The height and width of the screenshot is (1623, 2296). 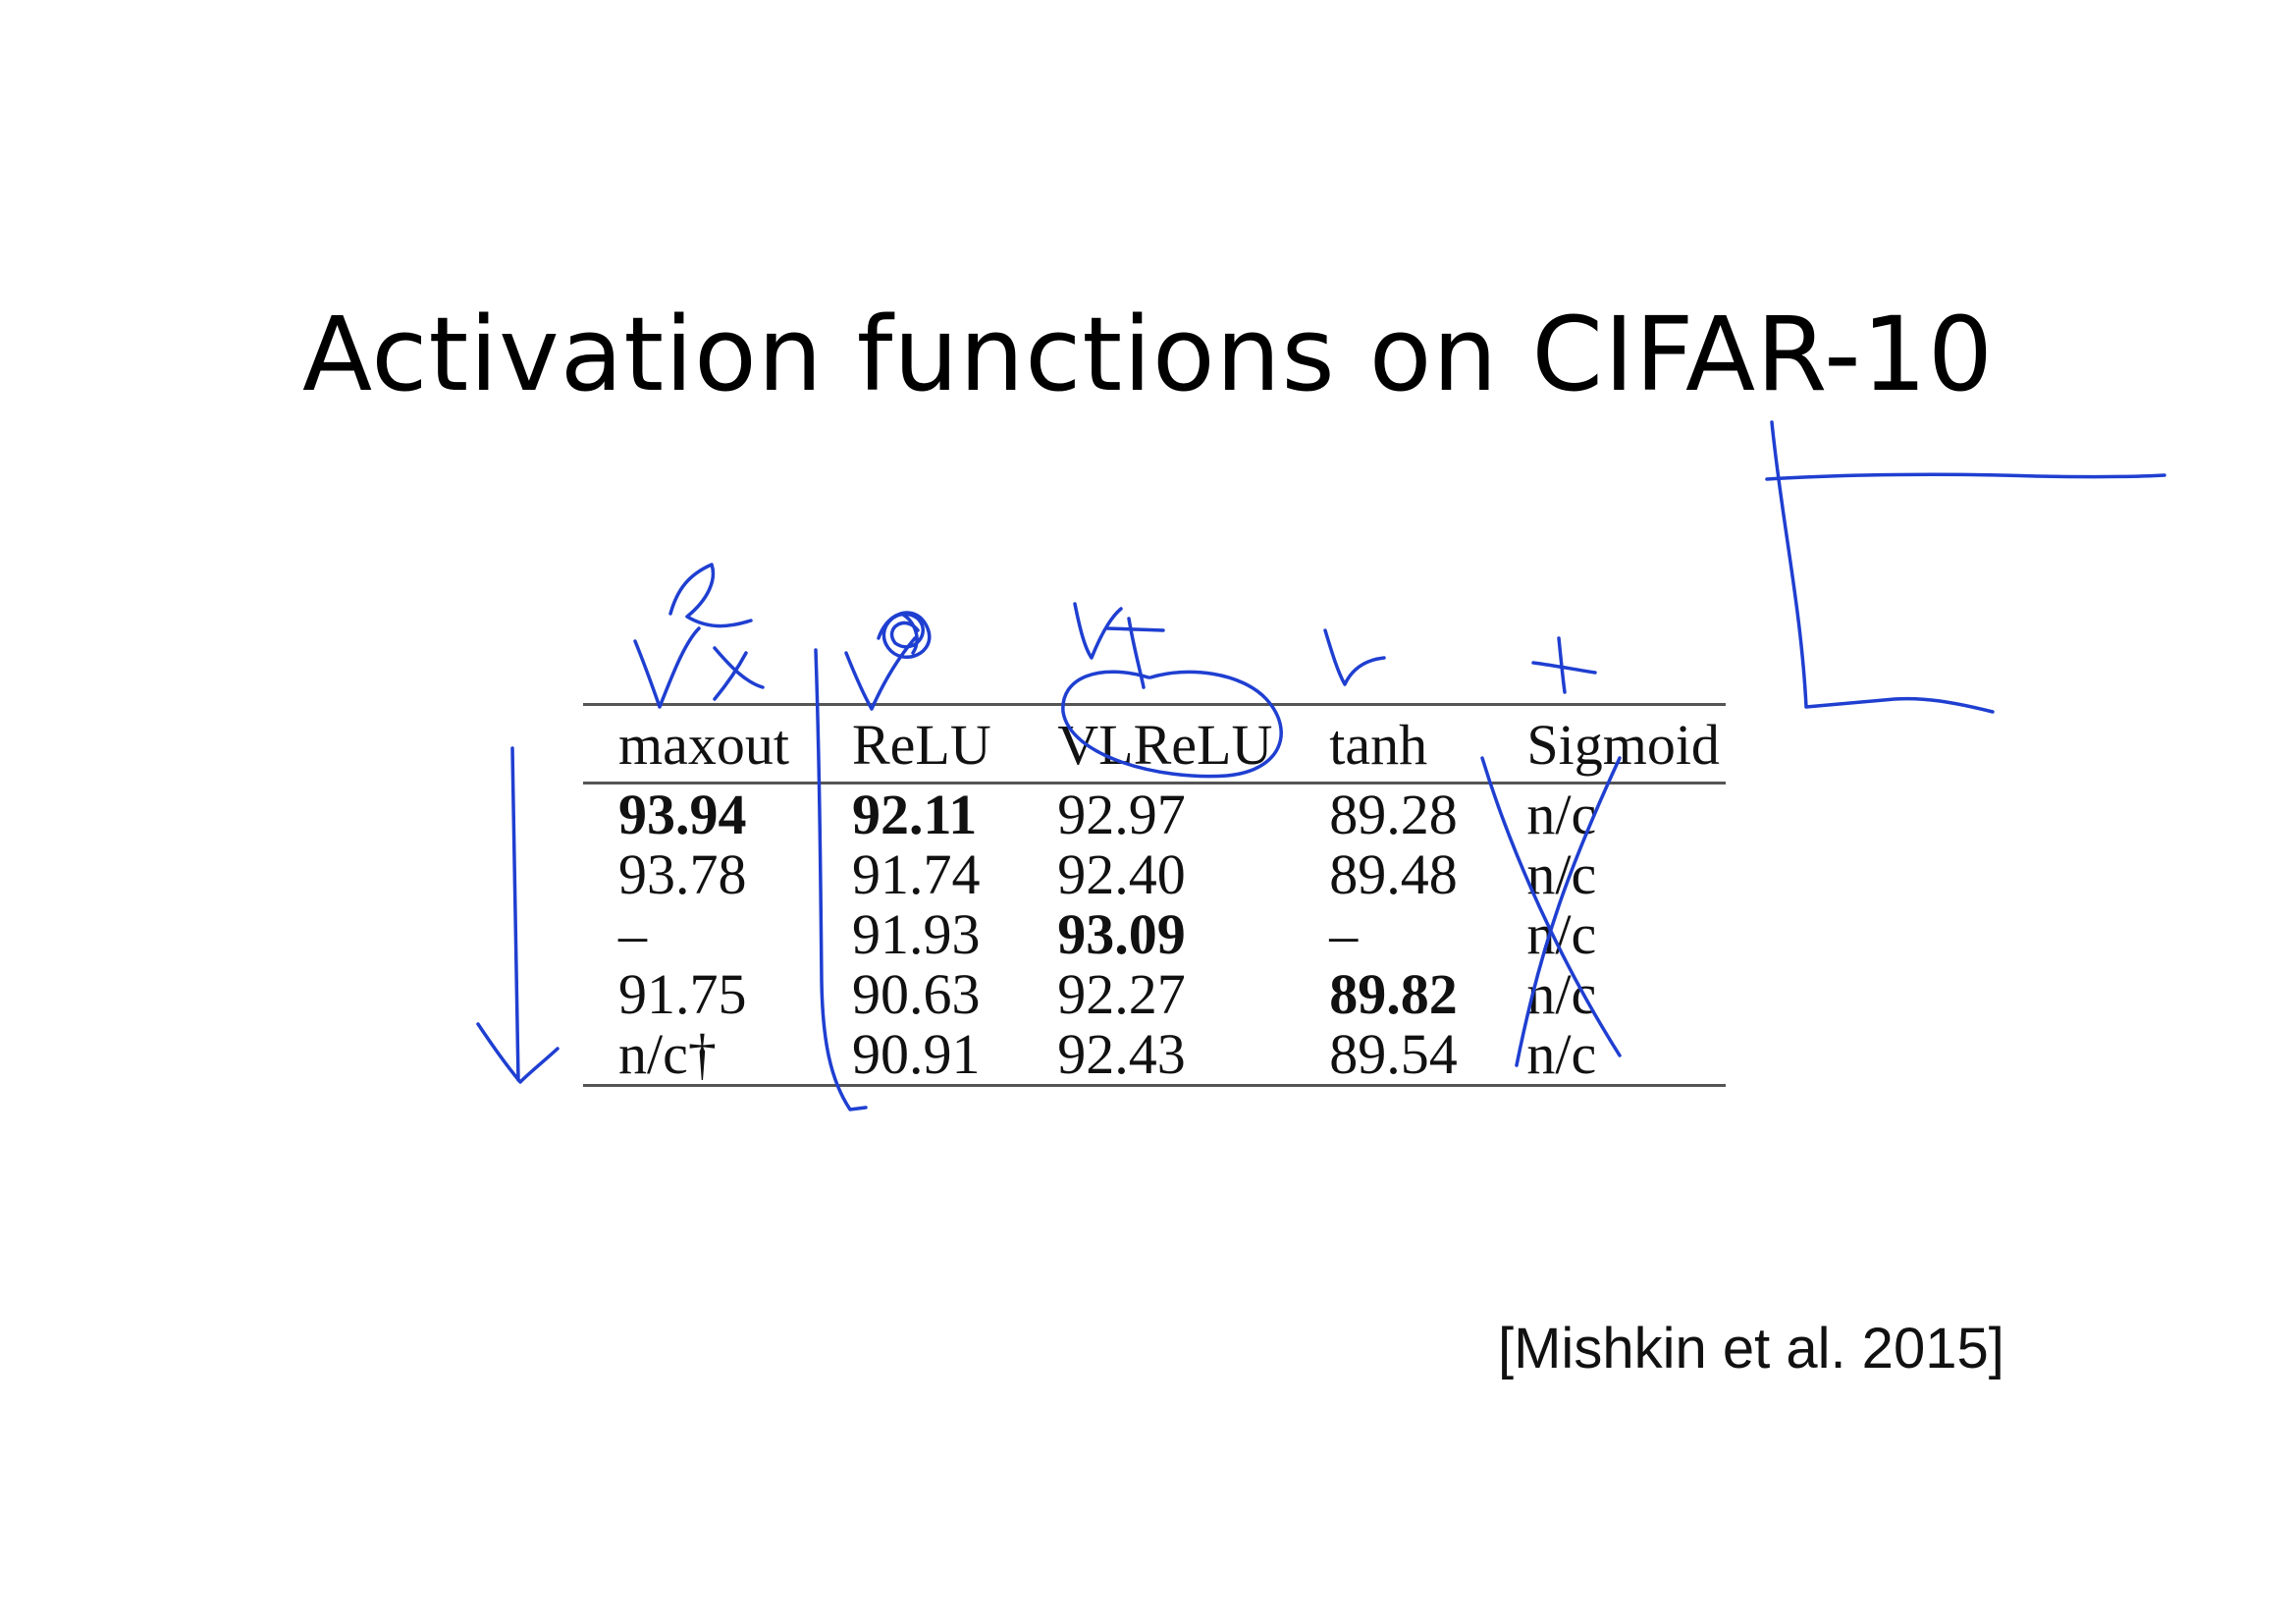 What do you see at coordinates (1564, 665) in the screenshot?
I see `plus-mark-annotation` at bounding box center [1564, 665].